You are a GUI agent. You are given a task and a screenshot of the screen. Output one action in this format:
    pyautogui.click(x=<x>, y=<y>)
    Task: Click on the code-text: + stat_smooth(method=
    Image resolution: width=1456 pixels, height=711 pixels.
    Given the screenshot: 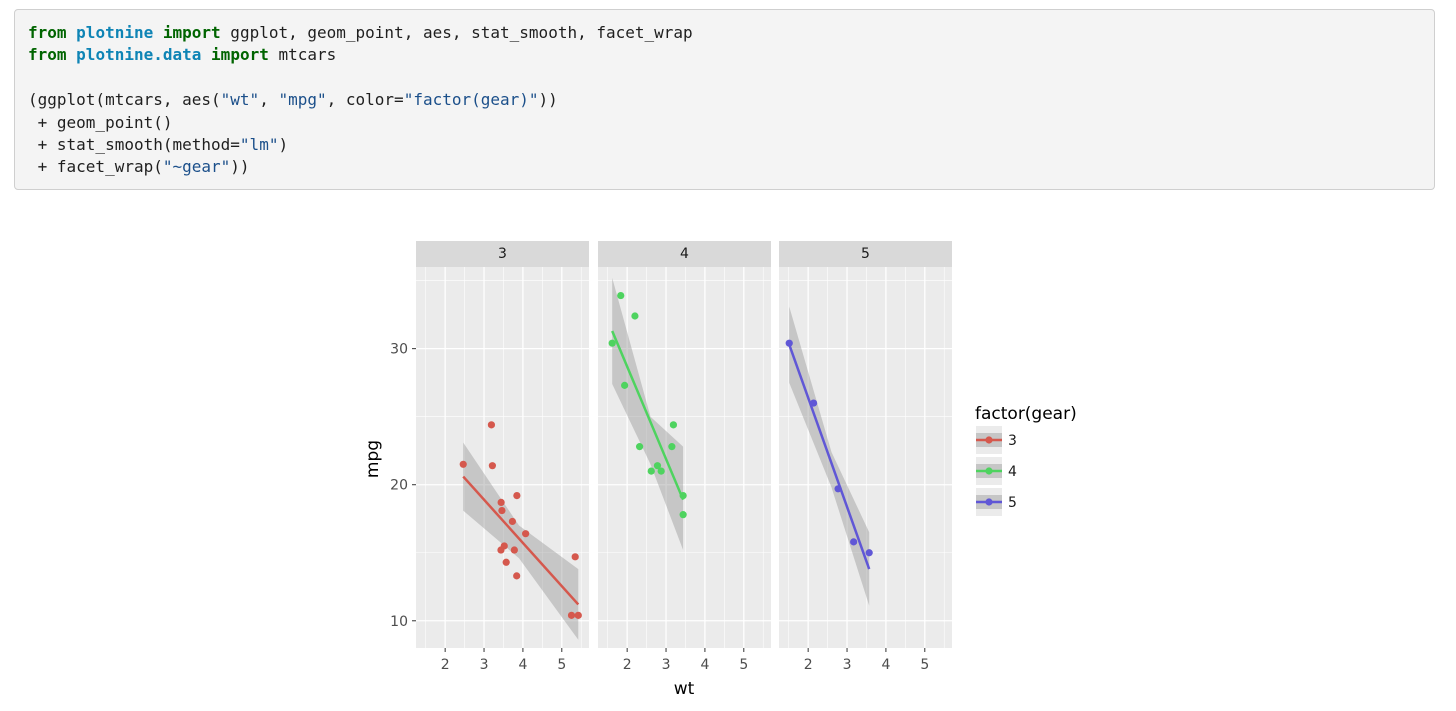 What is the action you would take?
    pyautogui.click(x=134, y=144)
    